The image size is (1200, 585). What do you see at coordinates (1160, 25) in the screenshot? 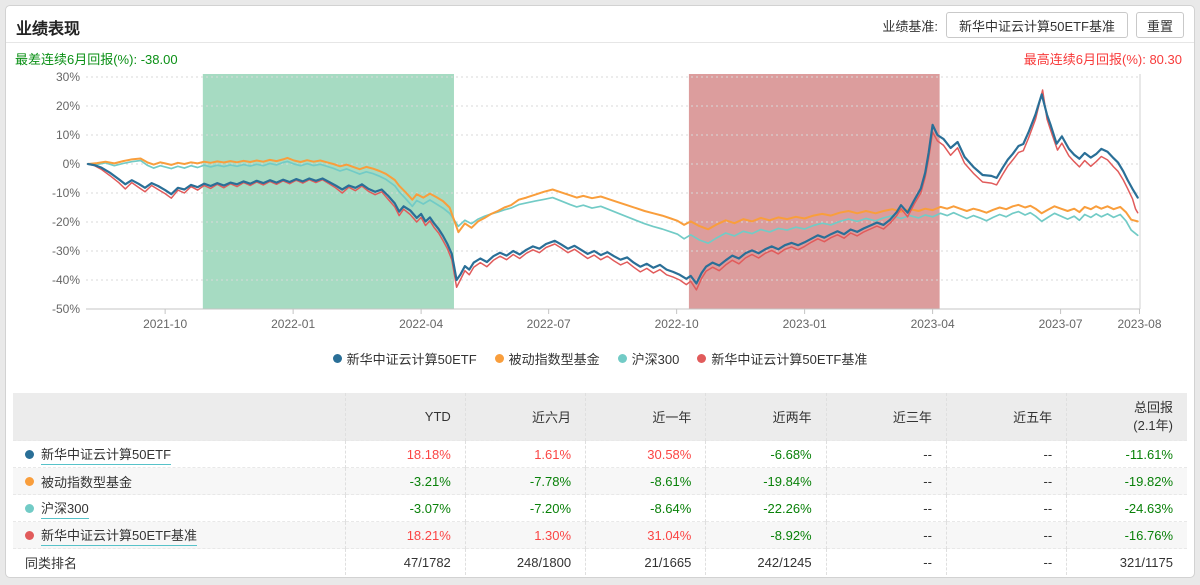
I see `reset-button: 重置` at bounding box center [1160, 25].